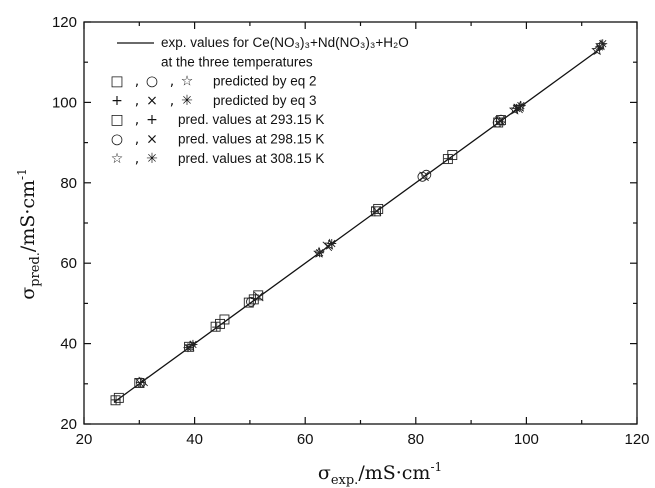 This screenshot has height=488, width=655. I want to click on y-axis-label: σpred./mS·cm-1, so click(29, 234).